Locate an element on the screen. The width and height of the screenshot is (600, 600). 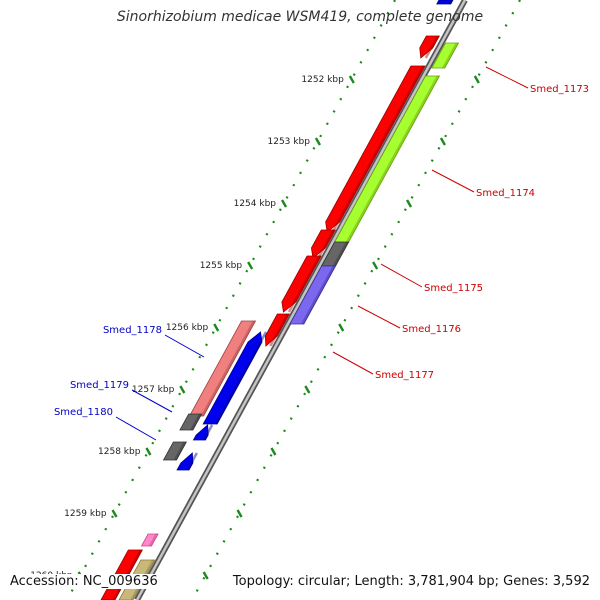
cds-feature-smed-1179-shade is located at coordinates (196, 422).